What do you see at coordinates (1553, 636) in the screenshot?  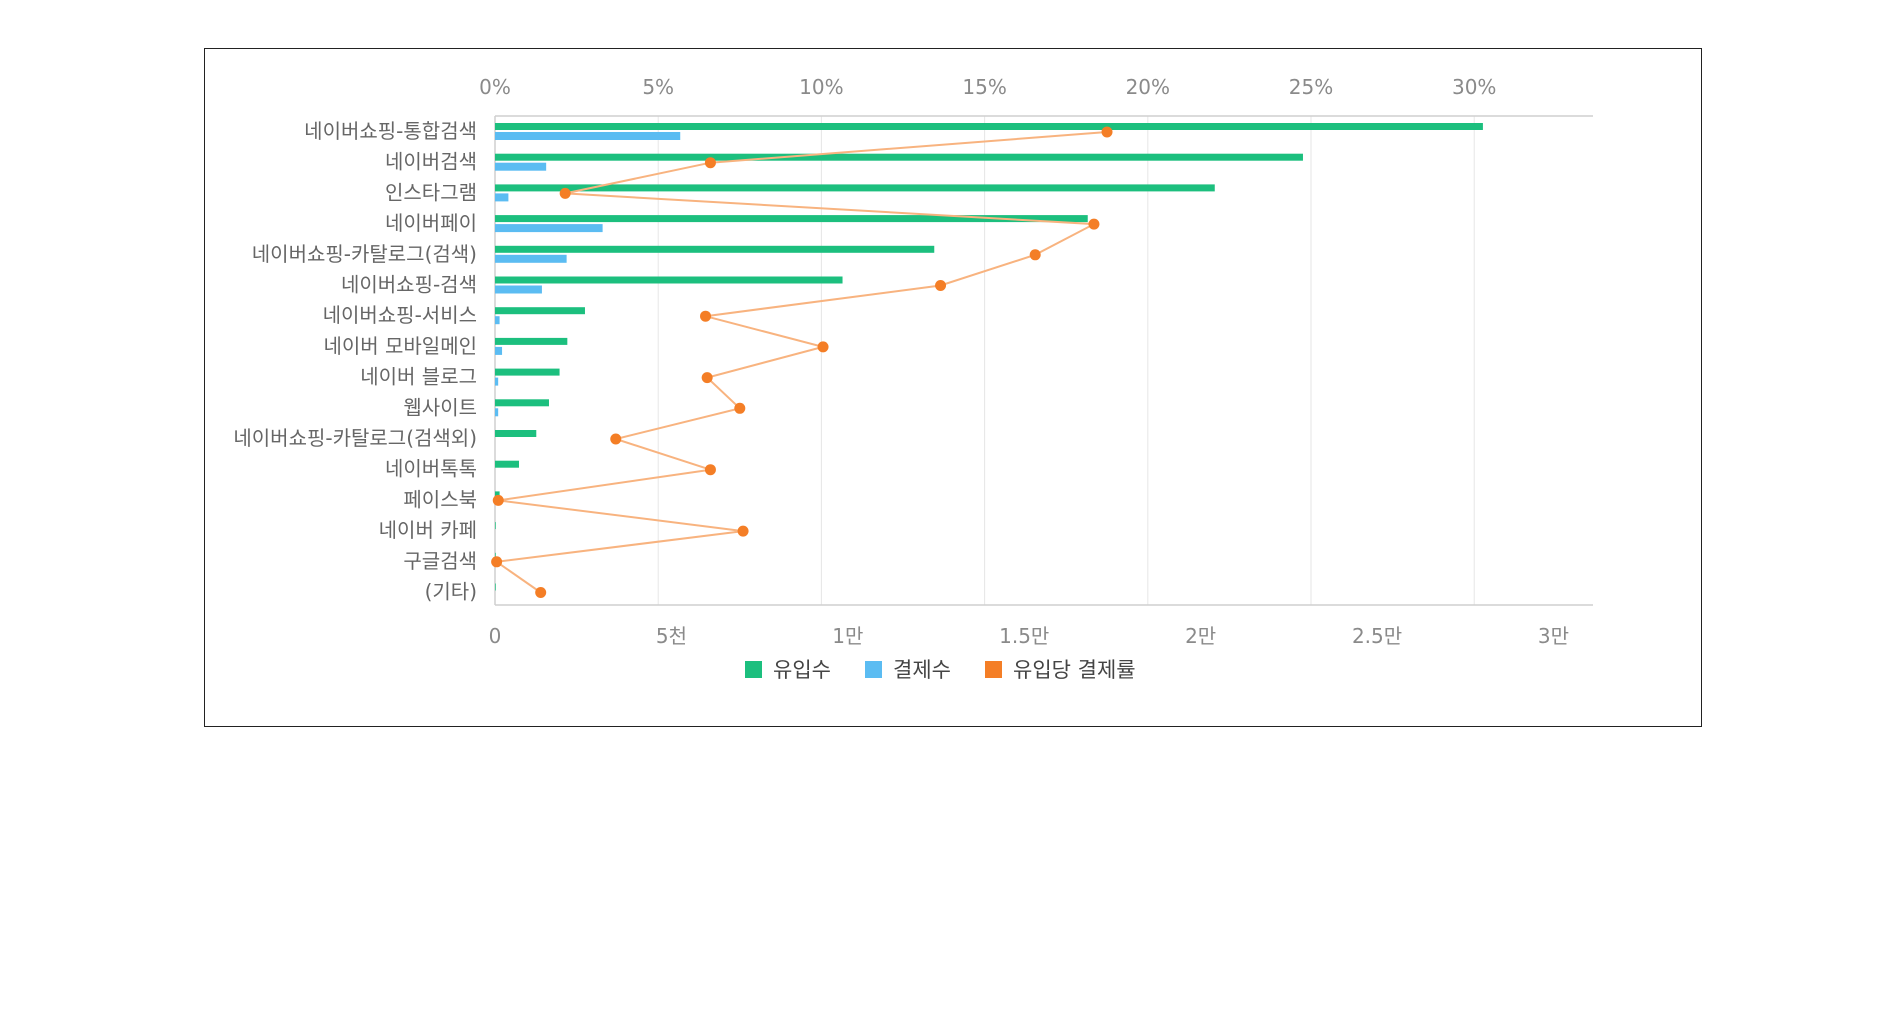 I see `bottom-tick-label: 3만` at bounding box center [1553, 636].